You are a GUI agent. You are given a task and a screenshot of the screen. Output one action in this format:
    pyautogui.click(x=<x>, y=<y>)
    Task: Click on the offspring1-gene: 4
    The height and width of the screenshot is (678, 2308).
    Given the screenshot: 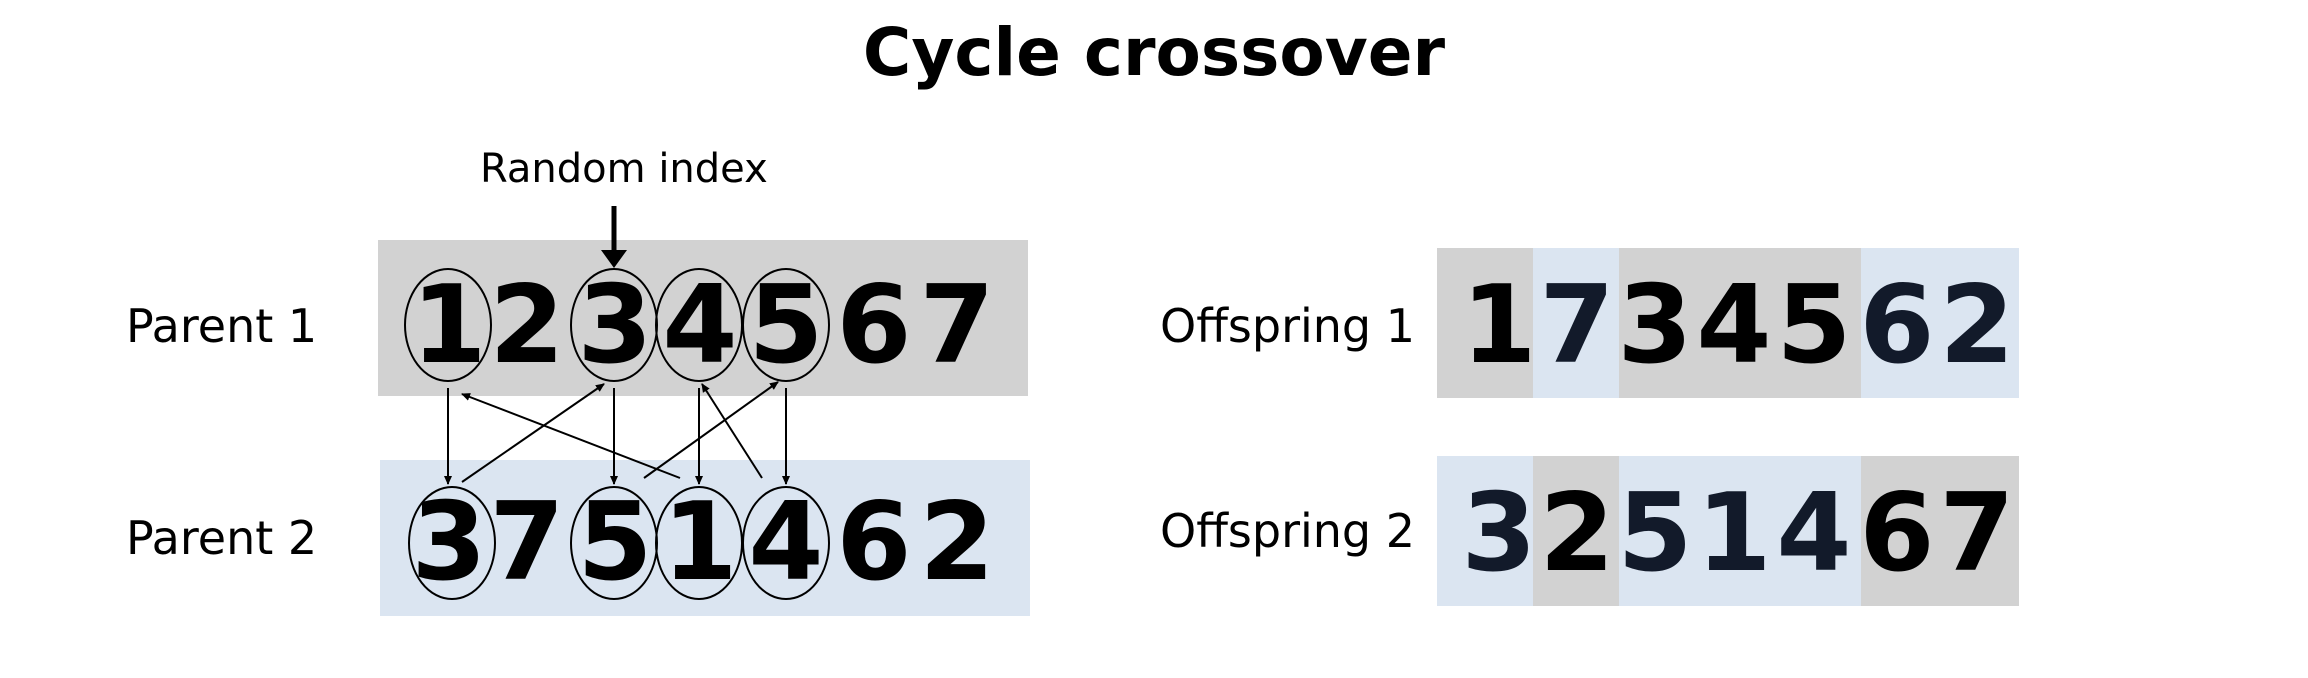 What is the action you would take?
    pyautogui.click(x=1734, y=325)
    